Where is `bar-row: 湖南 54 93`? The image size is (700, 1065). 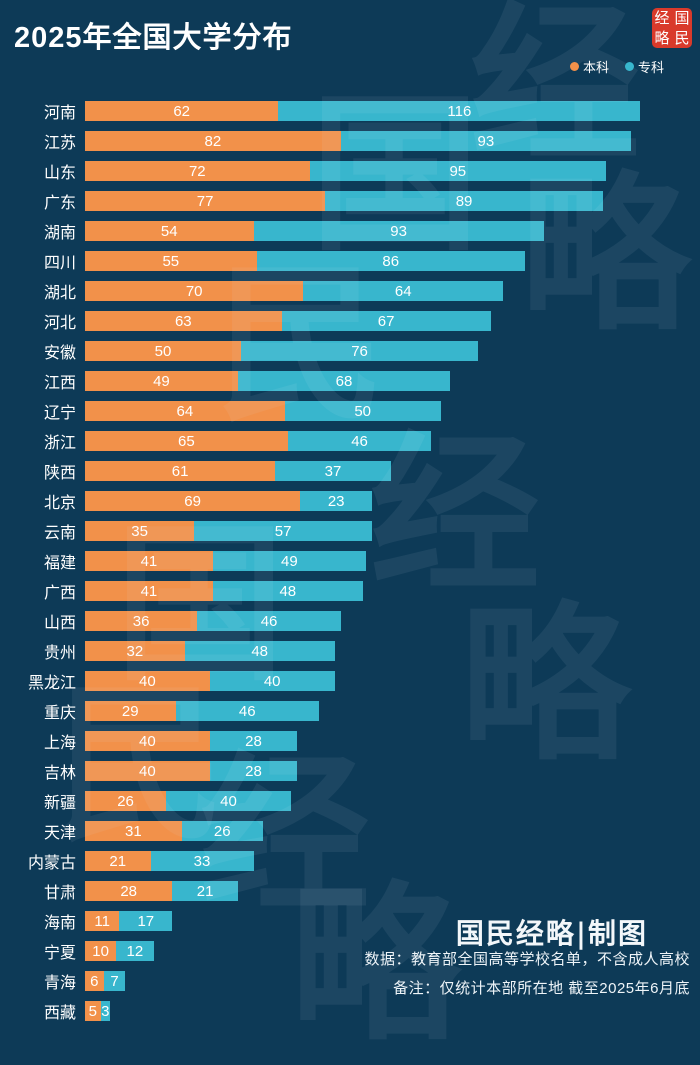 bar-row: 湖南 54 93 is located at coordinates (350, 231).